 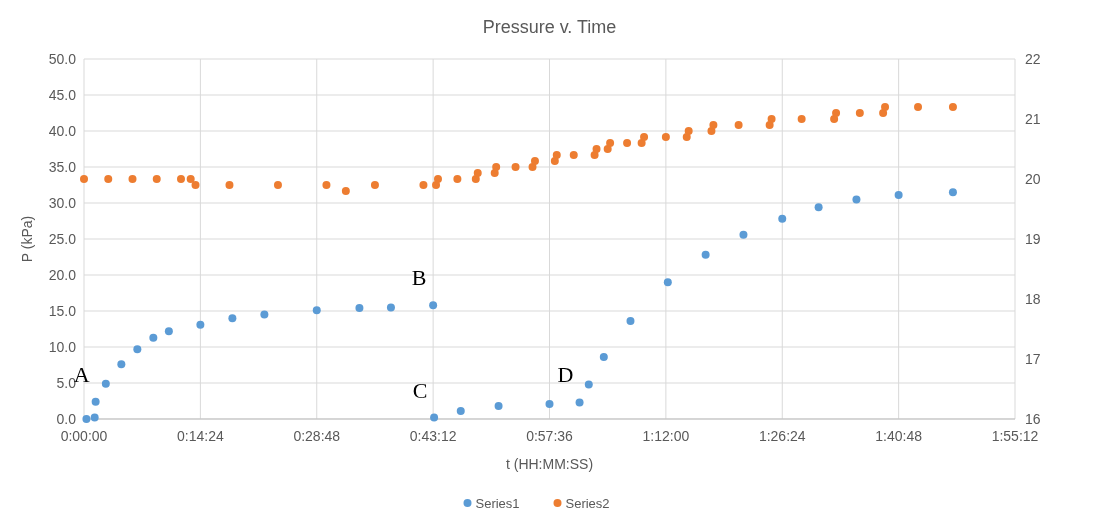 I want to click on y2-tick-label: 19, so click(x=1033, y=239).